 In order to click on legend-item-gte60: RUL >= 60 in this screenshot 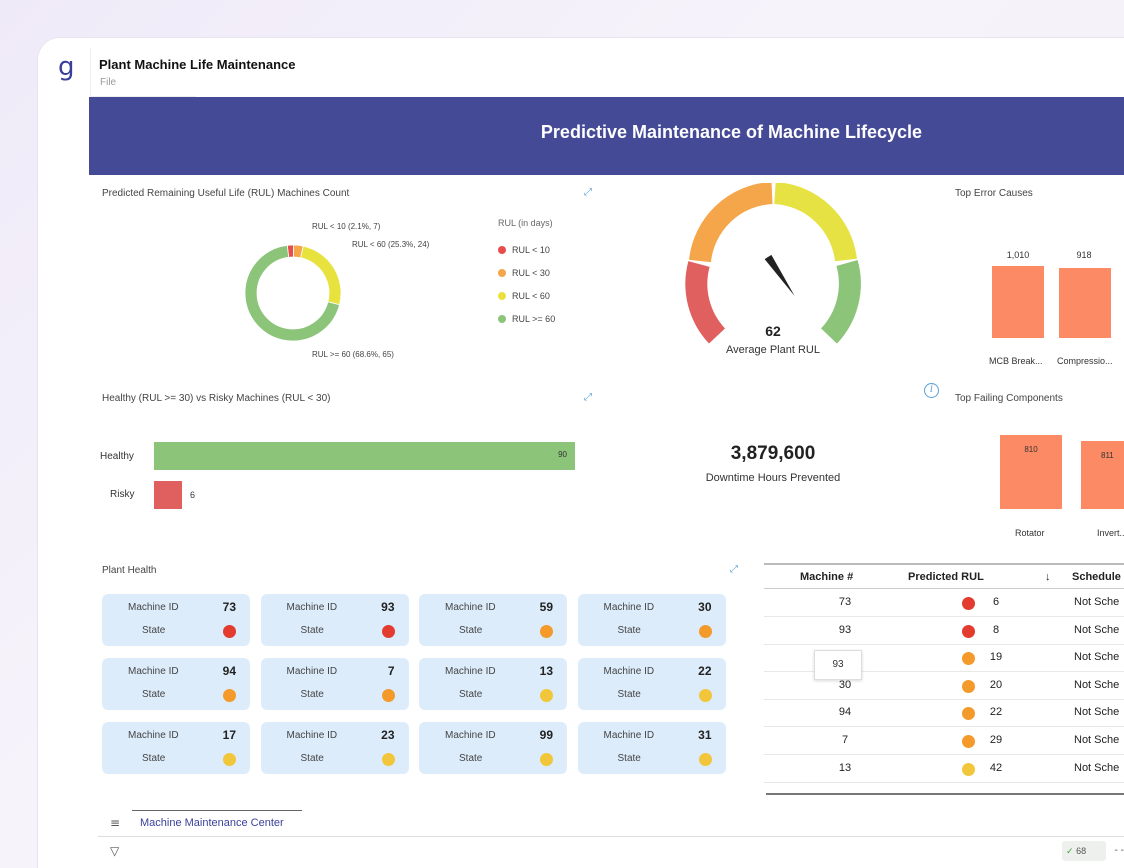, I will do `click(526, 319)`.